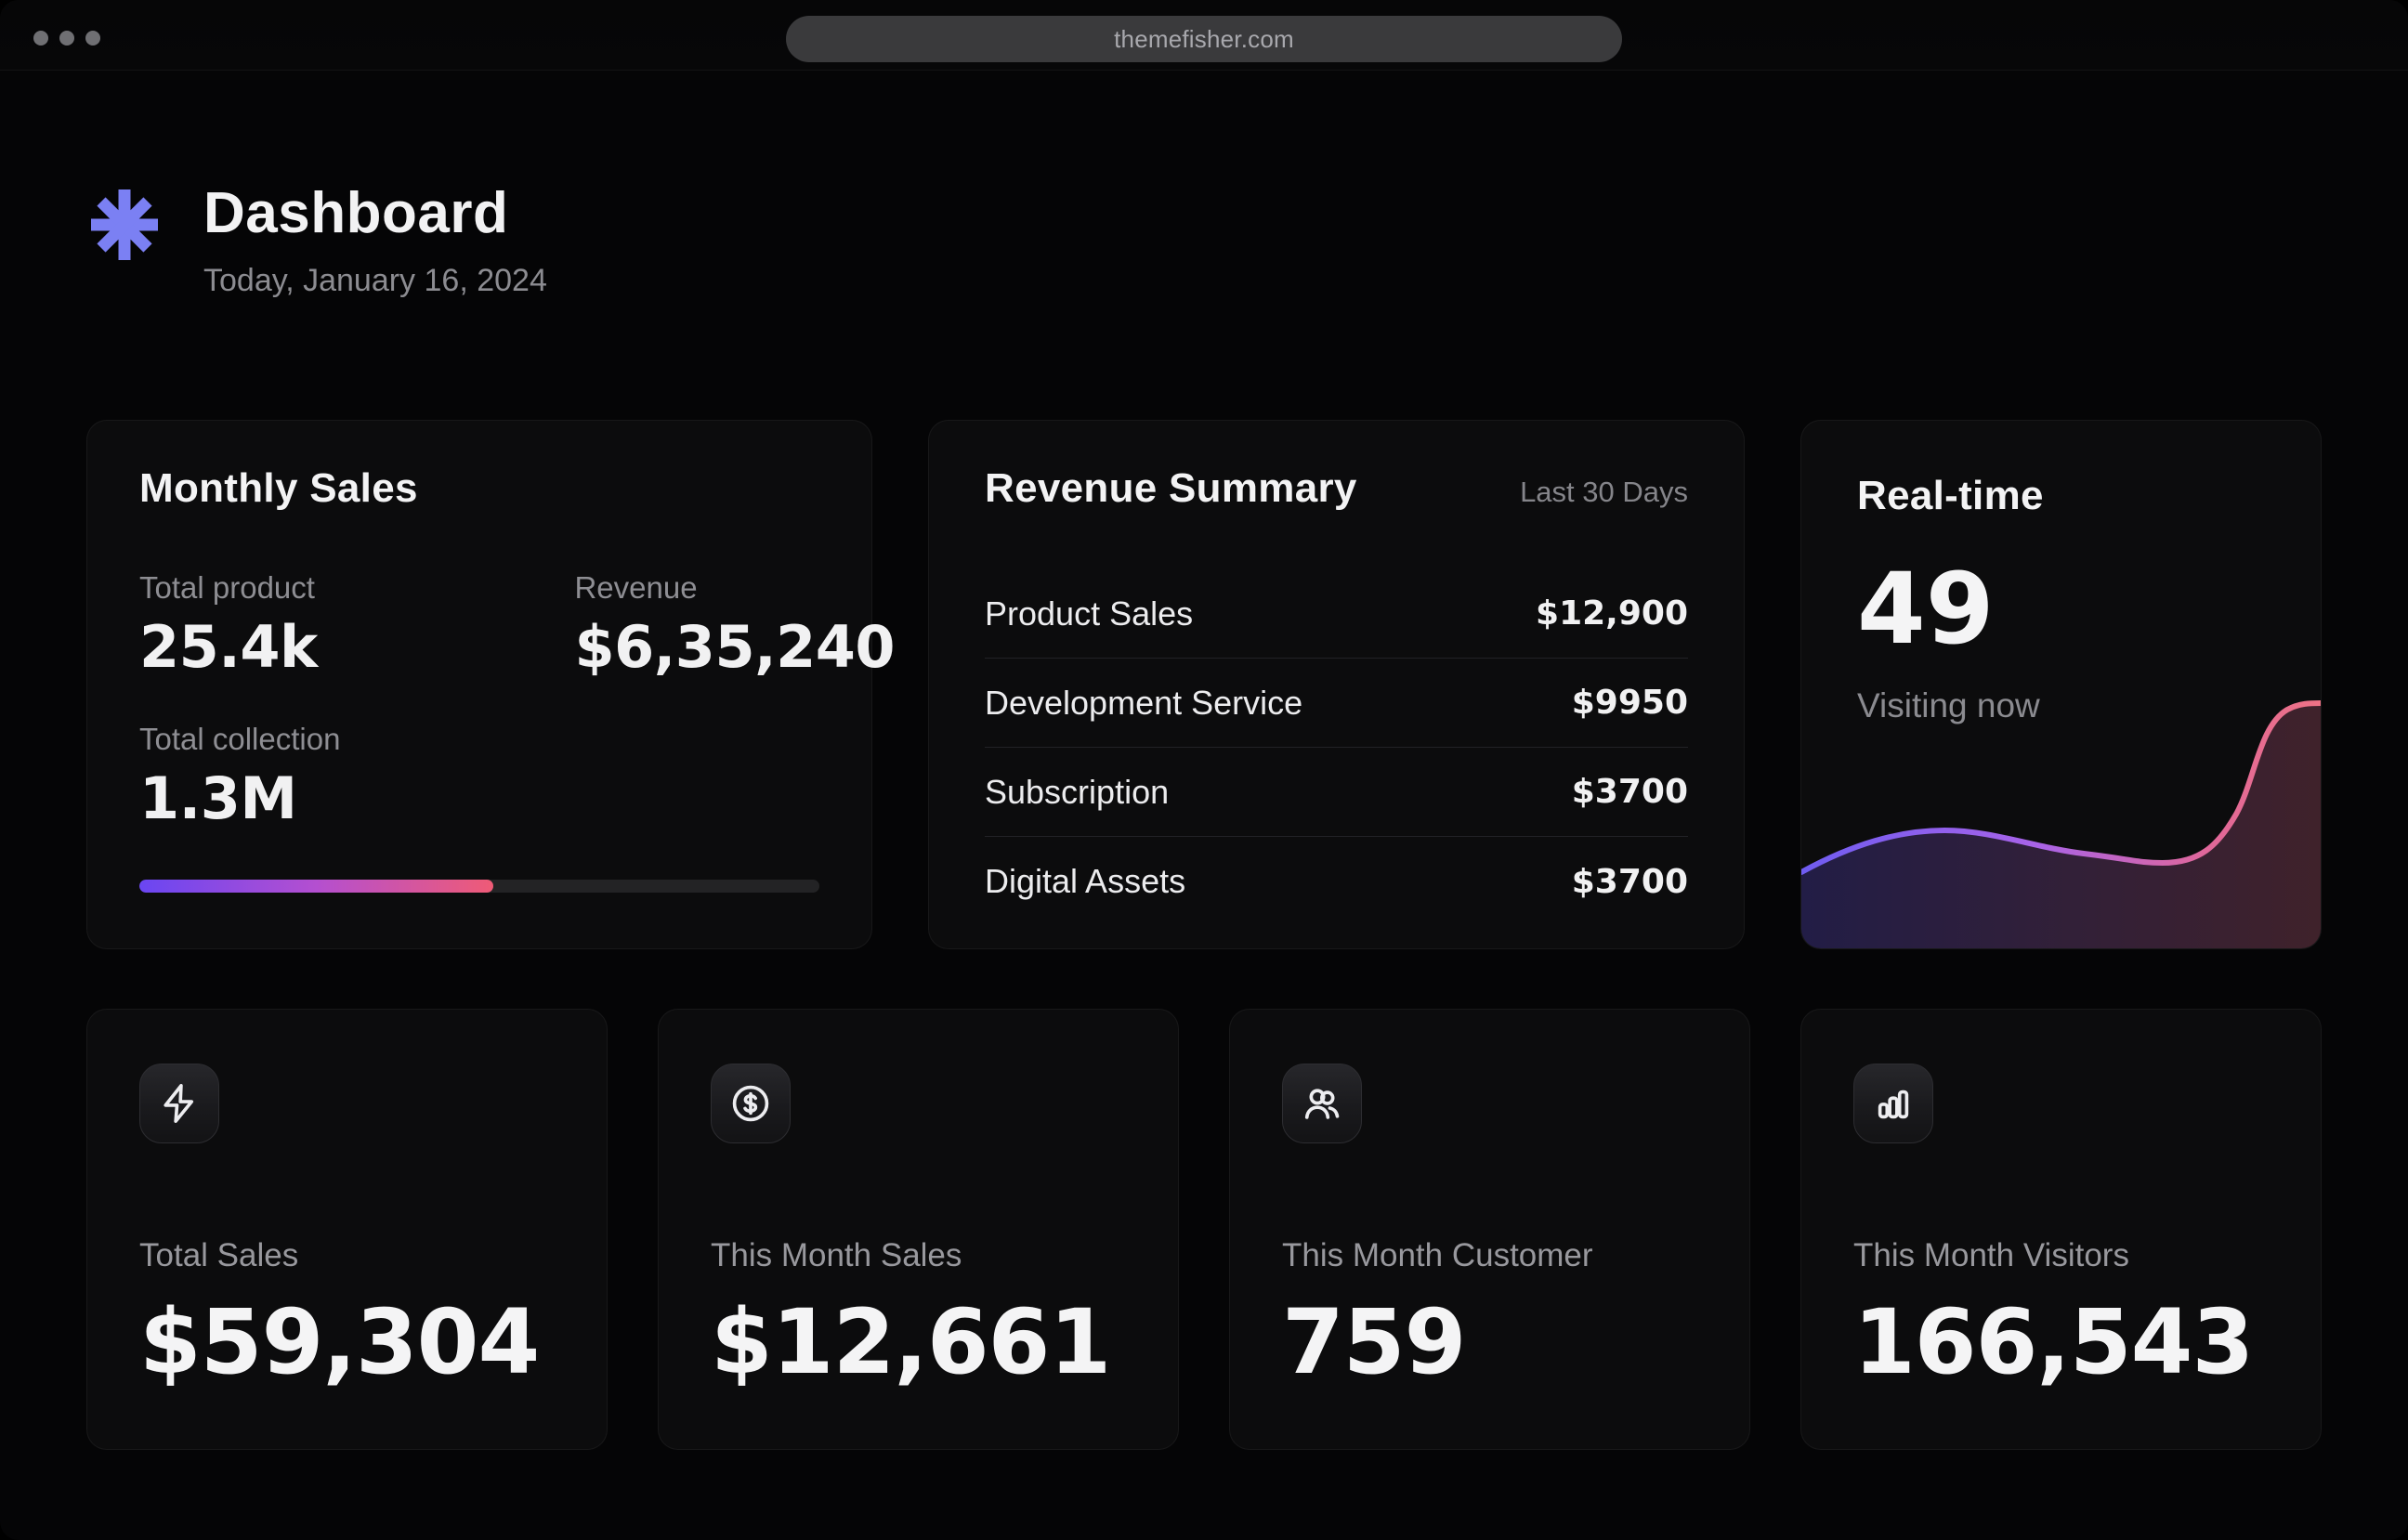 The image size is (2408, 1540). What do you see at coordinates (1951, 495) in the screenshot?
I see `realtime-title: Real-time` at bounding box center [1951, 495].